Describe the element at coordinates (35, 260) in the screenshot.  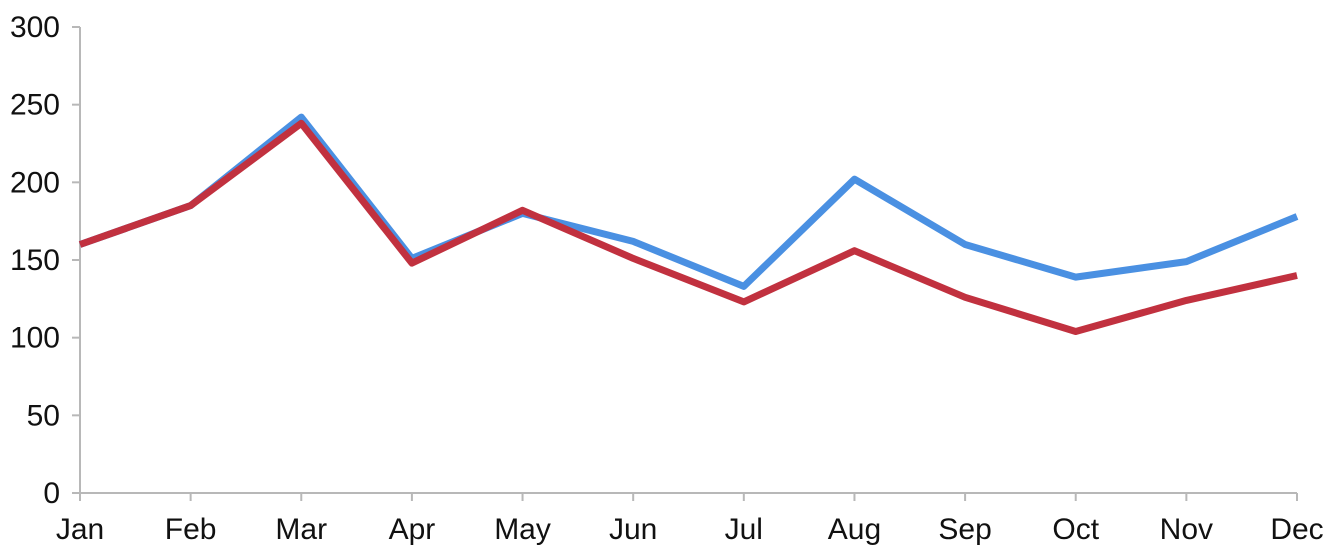
I see `y-tick-label: 150` at that location.